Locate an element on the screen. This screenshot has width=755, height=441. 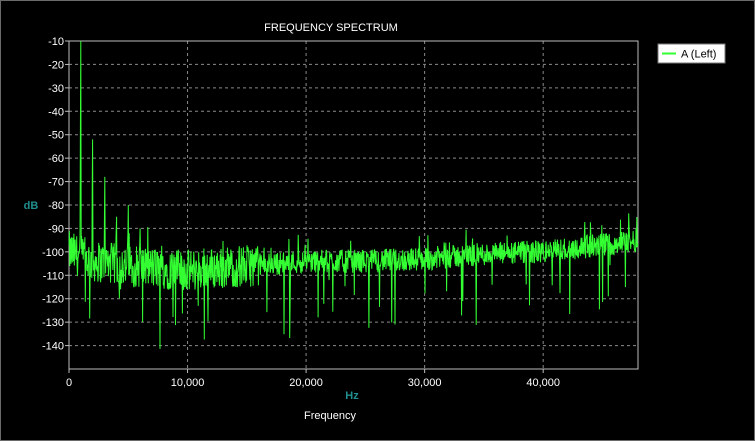
x-tick-label: 40,000 is located at coordinates (543, 383).